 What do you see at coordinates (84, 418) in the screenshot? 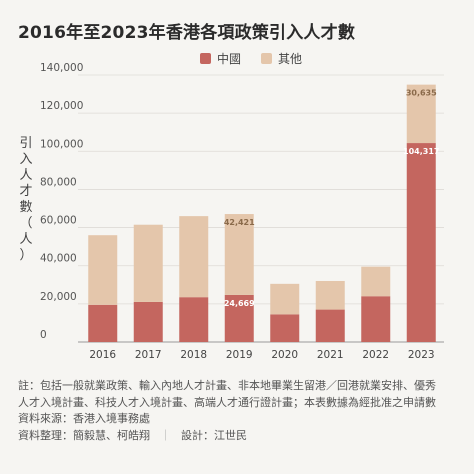
I see `source-note: 資料來源：香港入境事務處` at bounding box center [84, 418].